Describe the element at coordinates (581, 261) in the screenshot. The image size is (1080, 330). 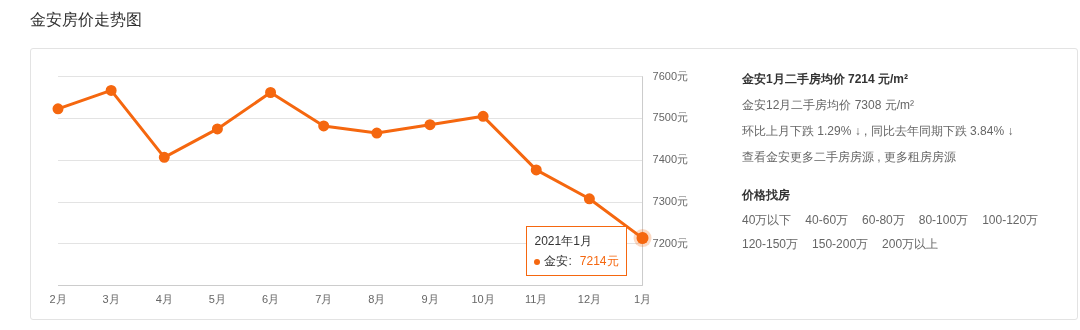
I see `annotation: 金安: 7214元` at that location.